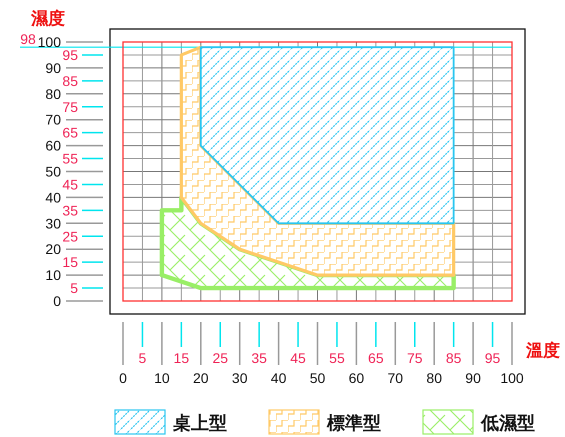 Image resolution: width=565 pixels, height=437 pixels. What do you see at coordinates (512, 378) in the screenshot?
I see `x-tick-label: 100` at bounding box center [512, 378].